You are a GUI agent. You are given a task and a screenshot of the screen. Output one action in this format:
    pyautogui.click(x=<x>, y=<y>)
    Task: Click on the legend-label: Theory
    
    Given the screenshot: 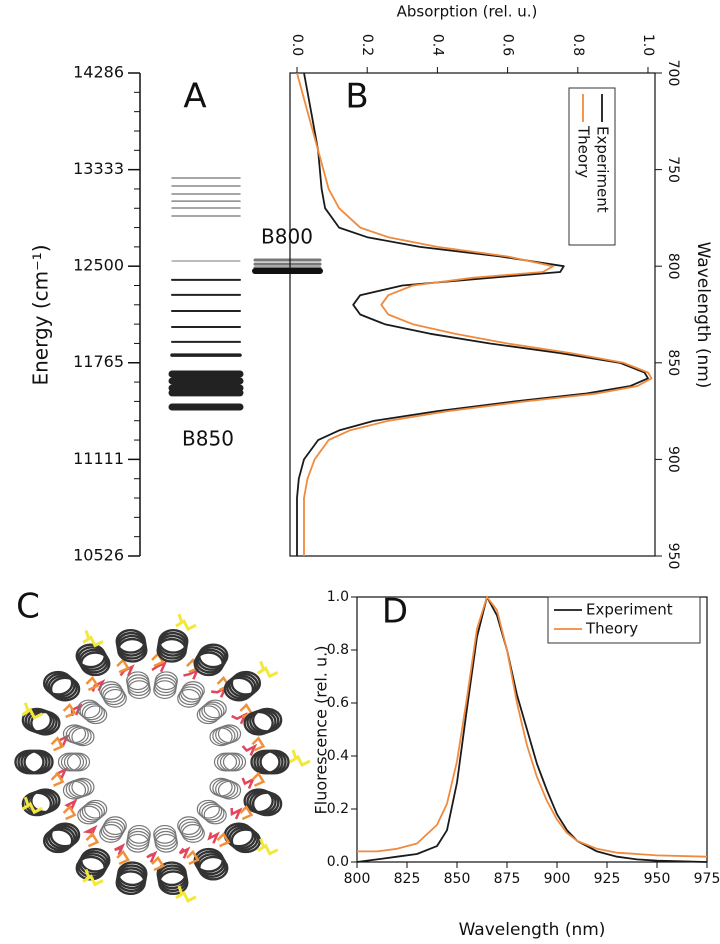 What is the action you would take?
    pyautogui.click(x=611, y=629)
    